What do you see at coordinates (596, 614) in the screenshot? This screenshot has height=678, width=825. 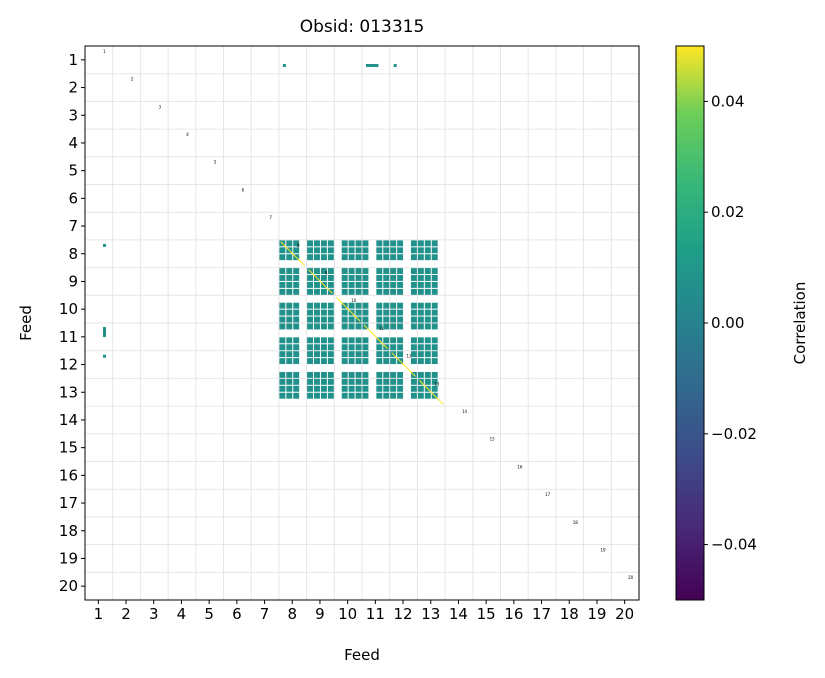 I see `x-tick-label: 19` at bounding box center [596, 614].